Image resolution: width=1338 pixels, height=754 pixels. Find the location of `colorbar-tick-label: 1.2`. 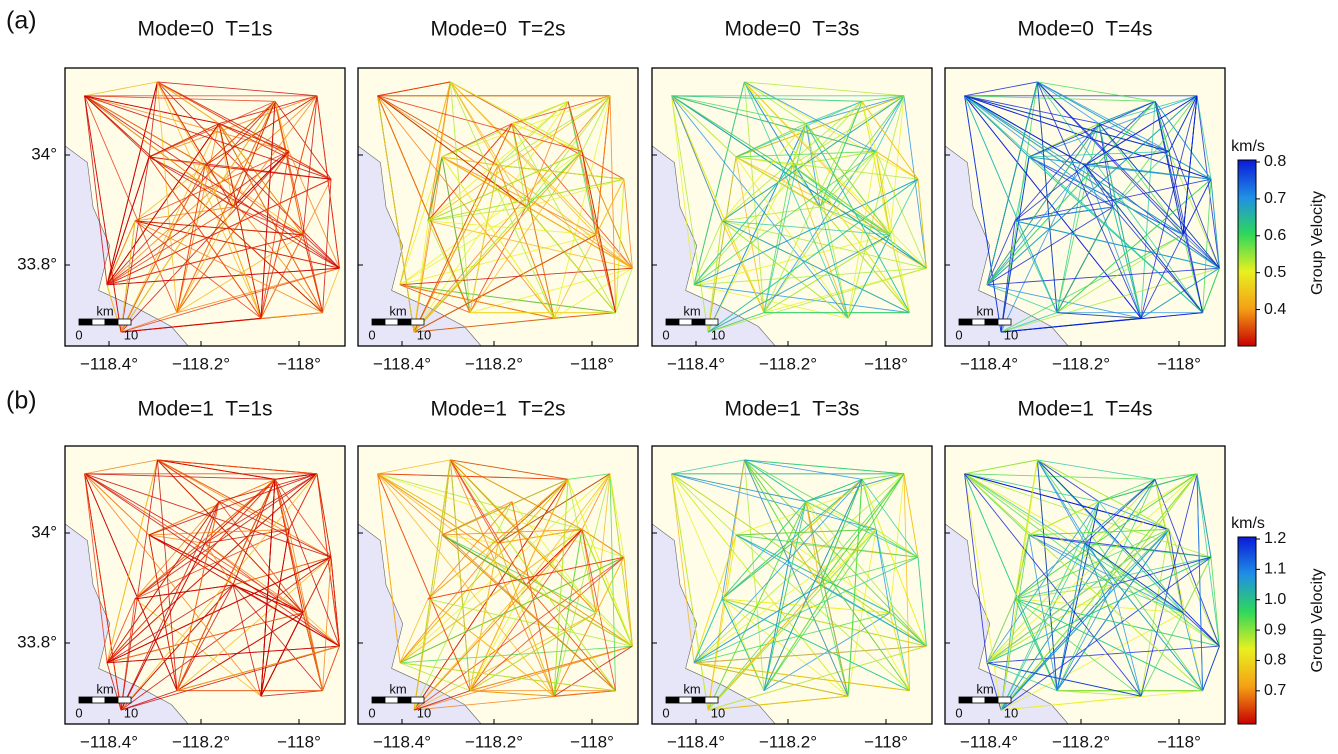

colorbar-tick-label: 1.2 is located at coordinates (1275, 538).